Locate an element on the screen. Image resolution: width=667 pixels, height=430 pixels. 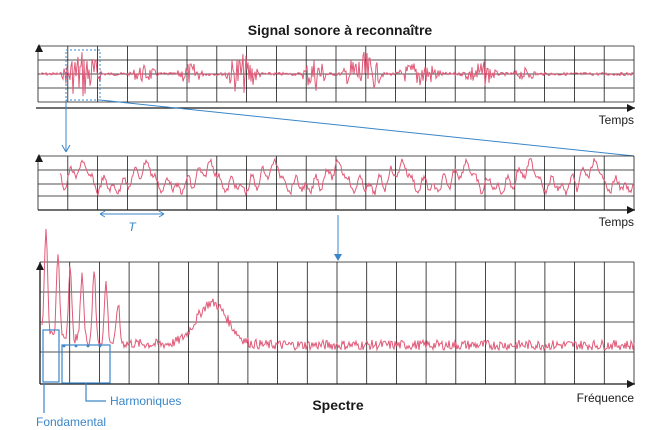
grid-lines is located at coordinates (336, 182).